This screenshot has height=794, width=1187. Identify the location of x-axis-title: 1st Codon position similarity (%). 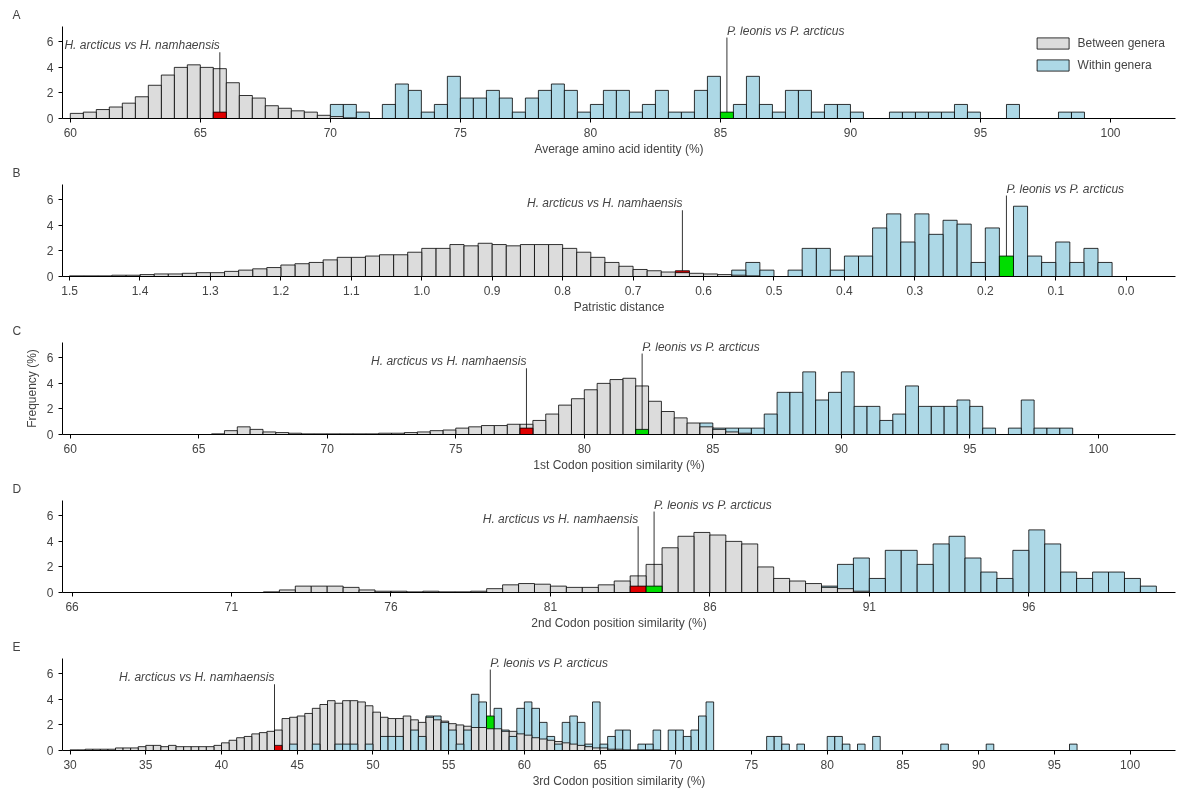
(619, 464).